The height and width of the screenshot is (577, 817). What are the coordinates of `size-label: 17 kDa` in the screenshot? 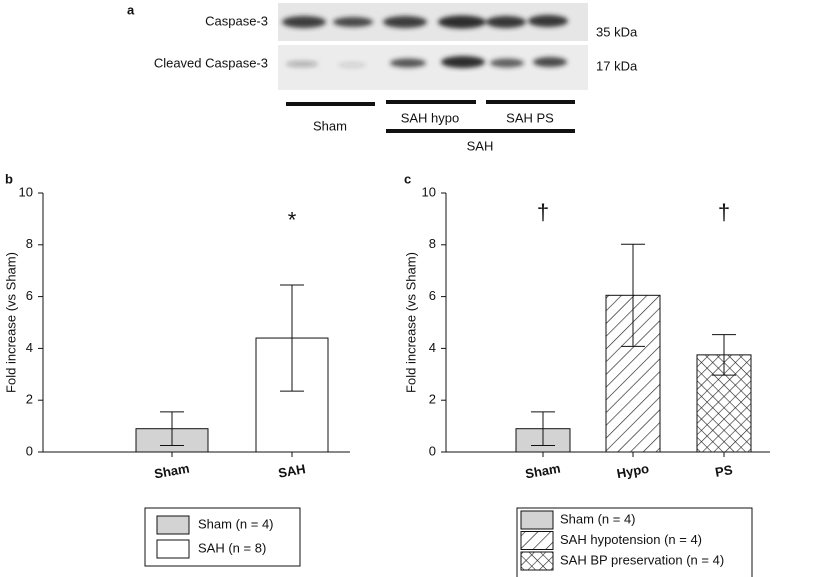 It's located at (617, 65).